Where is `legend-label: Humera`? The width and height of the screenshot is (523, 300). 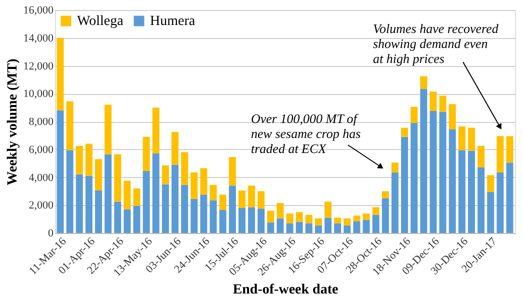
legend-label: Humera is located at coordinates (173, 21).